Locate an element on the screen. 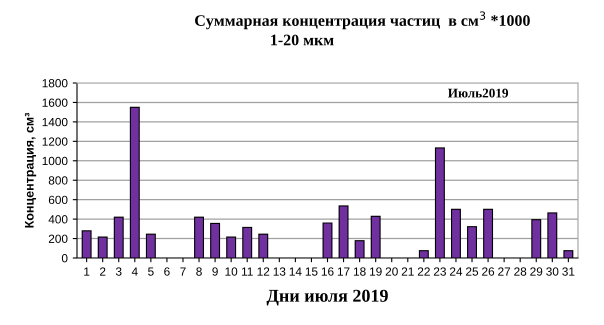 This screenshot has width=604, height=325. y-tick-label: 400 is located at coordinates (58, 219).